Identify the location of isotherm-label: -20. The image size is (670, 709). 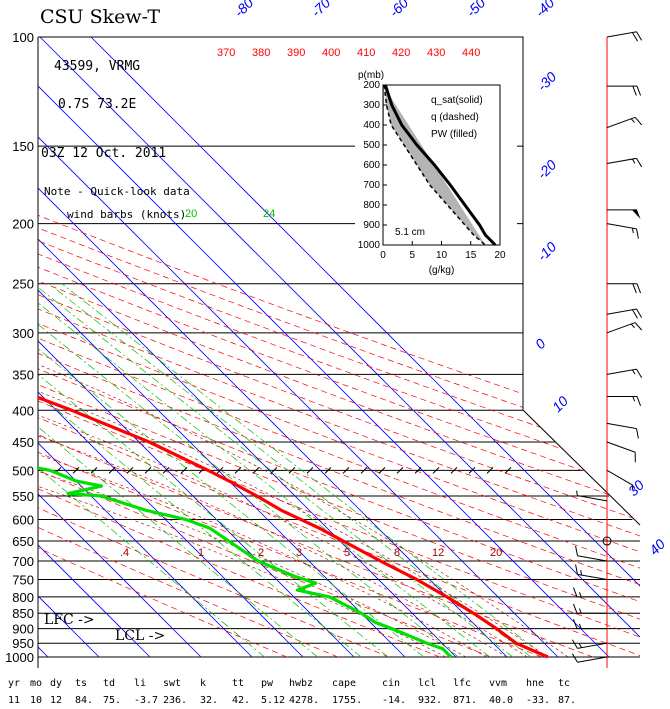
(547, 169).